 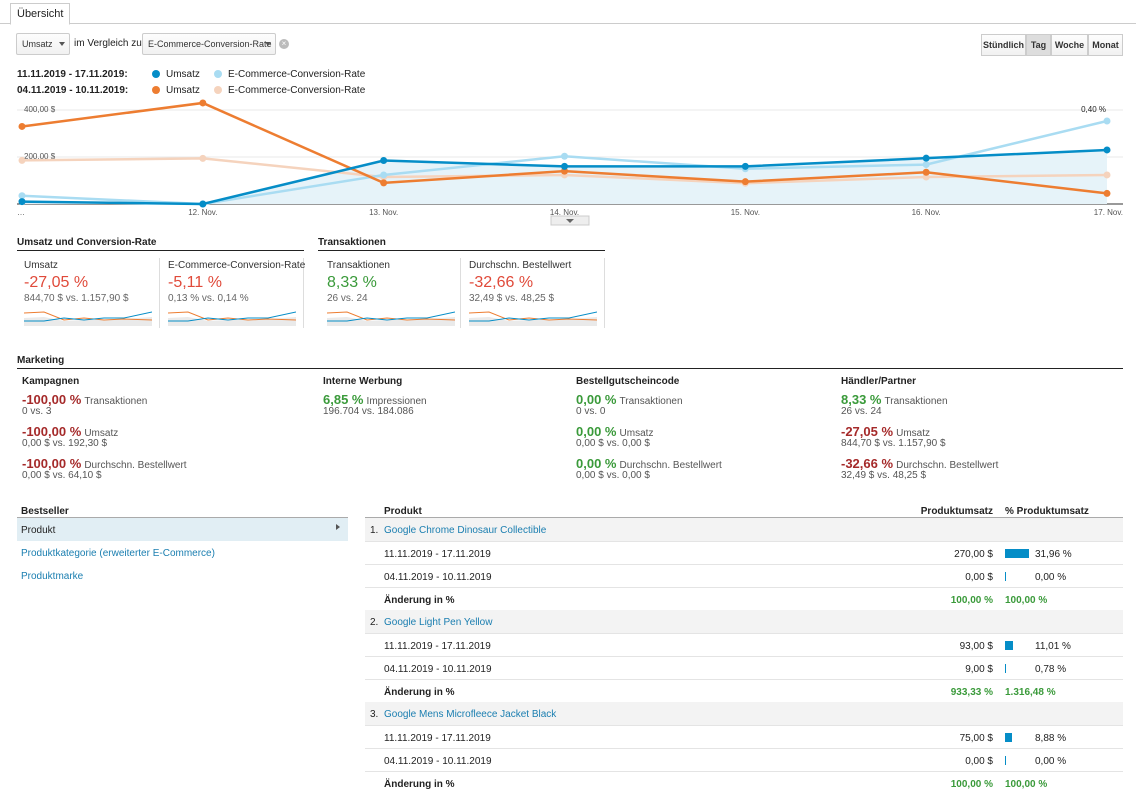 What do you see at coordinates (41, 265) in the screenshot?
I see `card-label: Umsatz` at bounding box center [41, 265].